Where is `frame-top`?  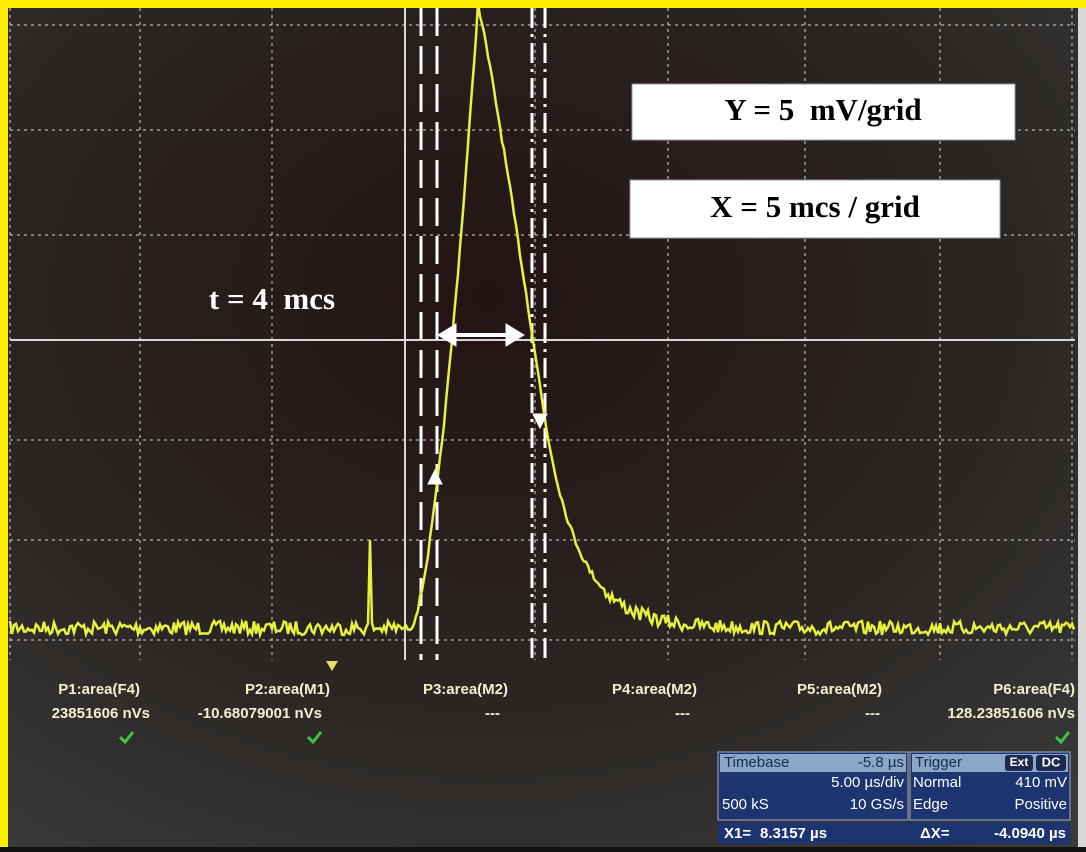
frame-top is located at coordinates (543, 4).